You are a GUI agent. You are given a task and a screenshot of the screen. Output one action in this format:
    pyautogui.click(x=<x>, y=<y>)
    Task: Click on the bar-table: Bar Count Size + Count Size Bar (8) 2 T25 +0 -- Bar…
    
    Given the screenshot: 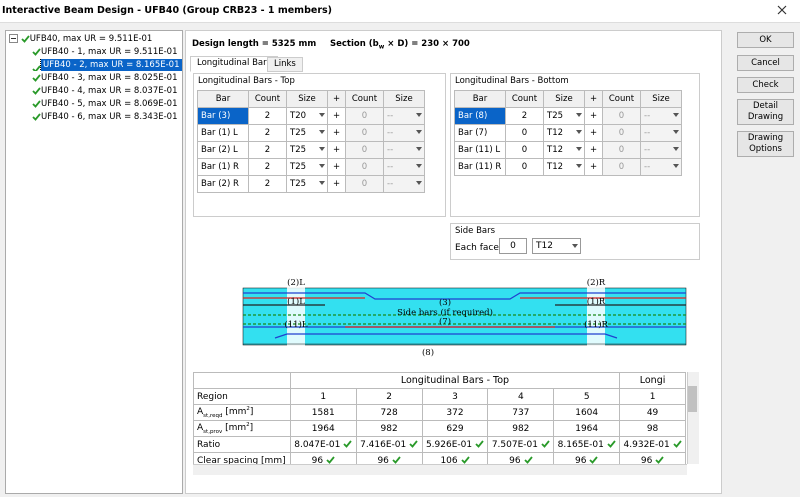 What is the action you would take?
    pyautogui.click(x=568, y=133)
    